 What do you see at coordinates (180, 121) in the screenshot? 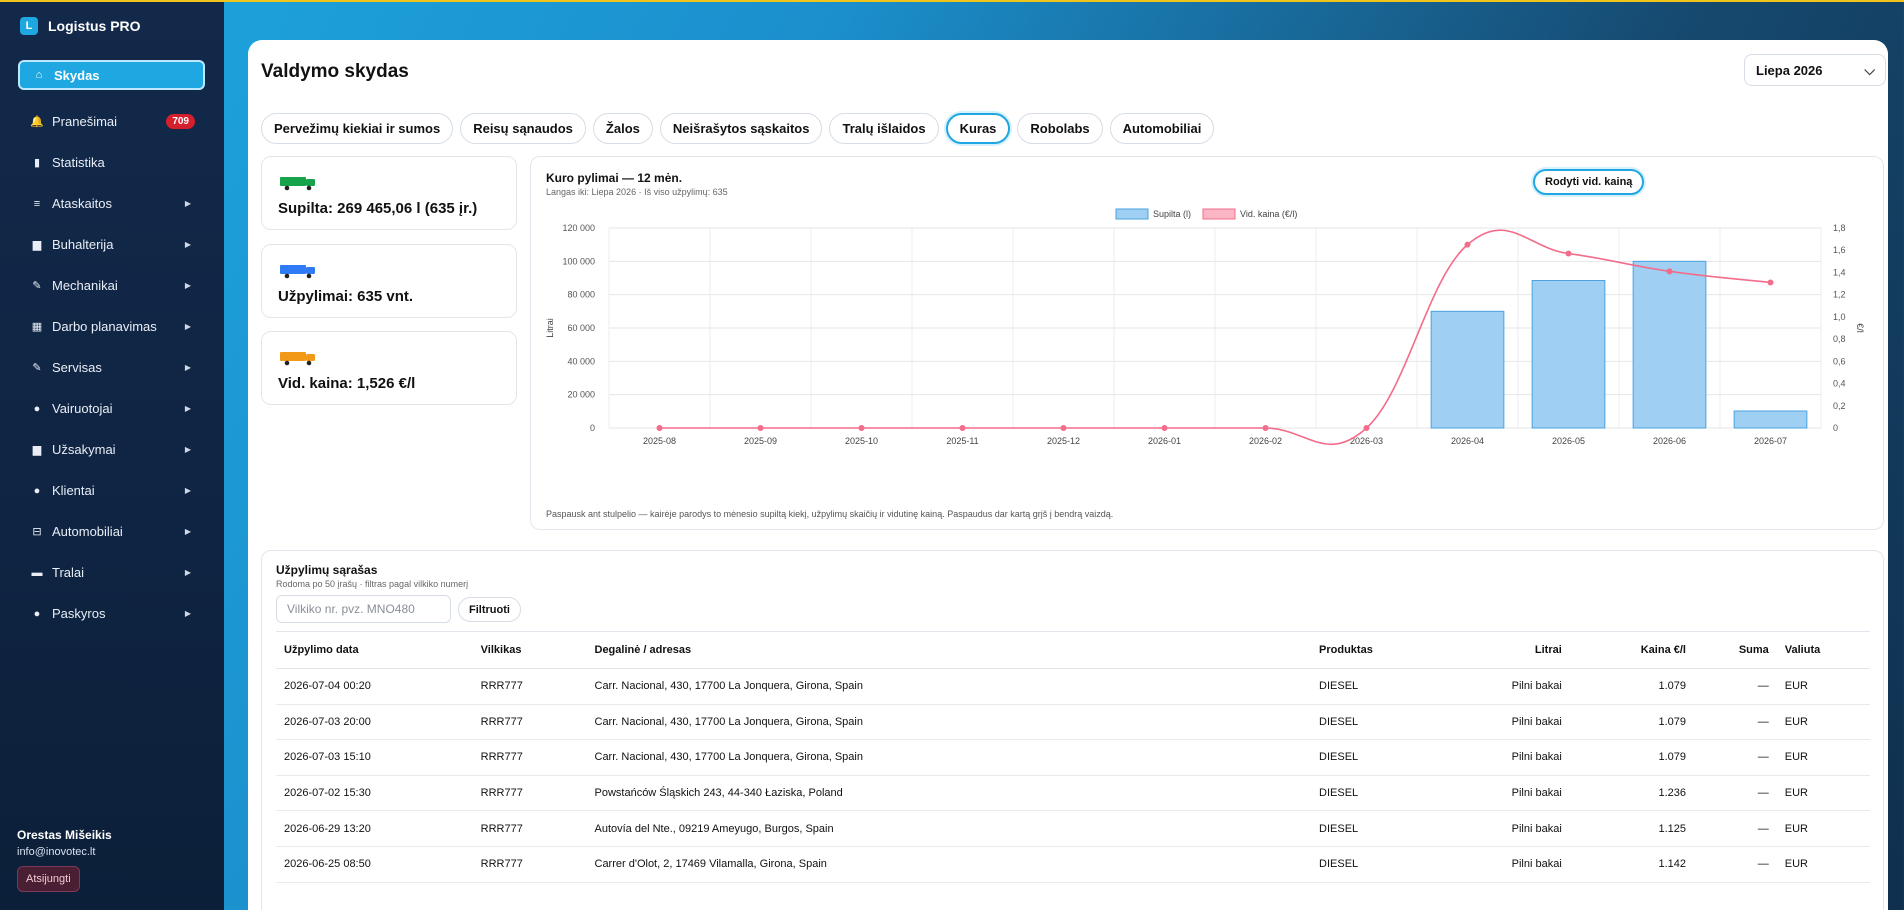
I see `notification-count-badge: 709` at bounding box center [180, 121].